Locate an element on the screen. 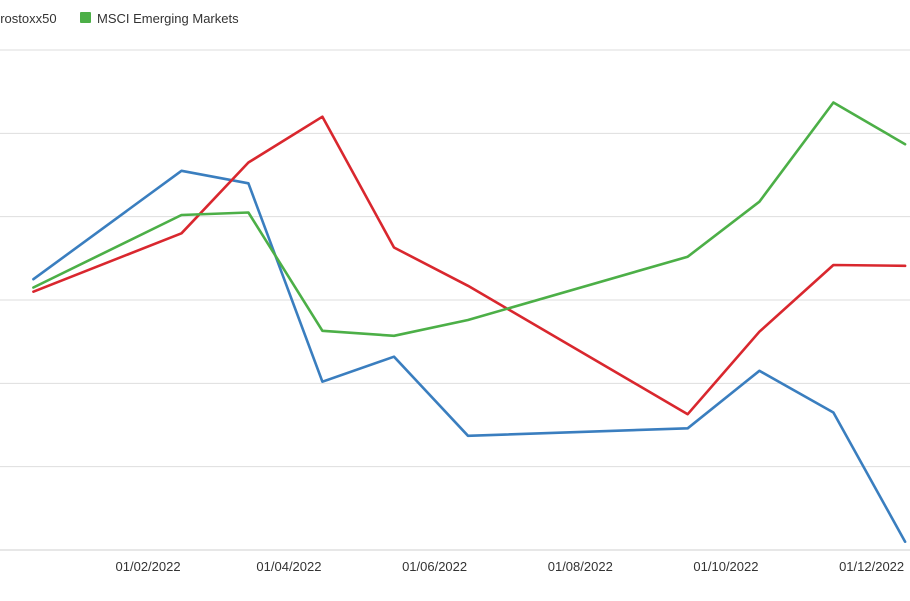 Image resolution: width=910 pixels, height=601 pixels. x-tick-label: 01/04/2022 is located at coordinates (288, 566).